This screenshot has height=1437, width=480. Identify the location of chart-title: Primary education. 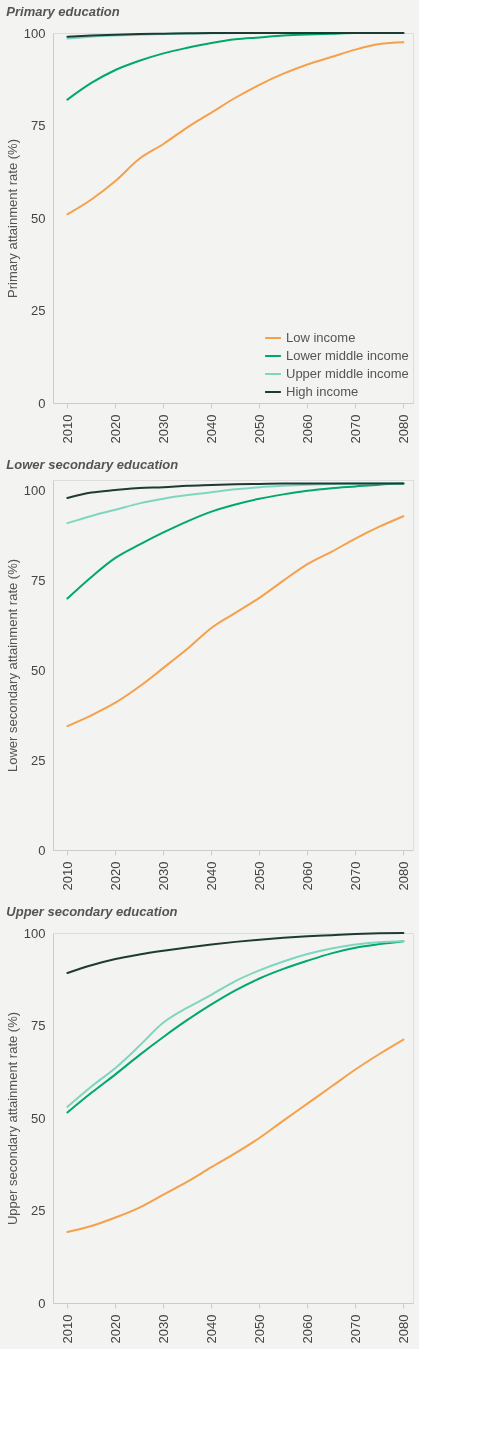
(63, 11).